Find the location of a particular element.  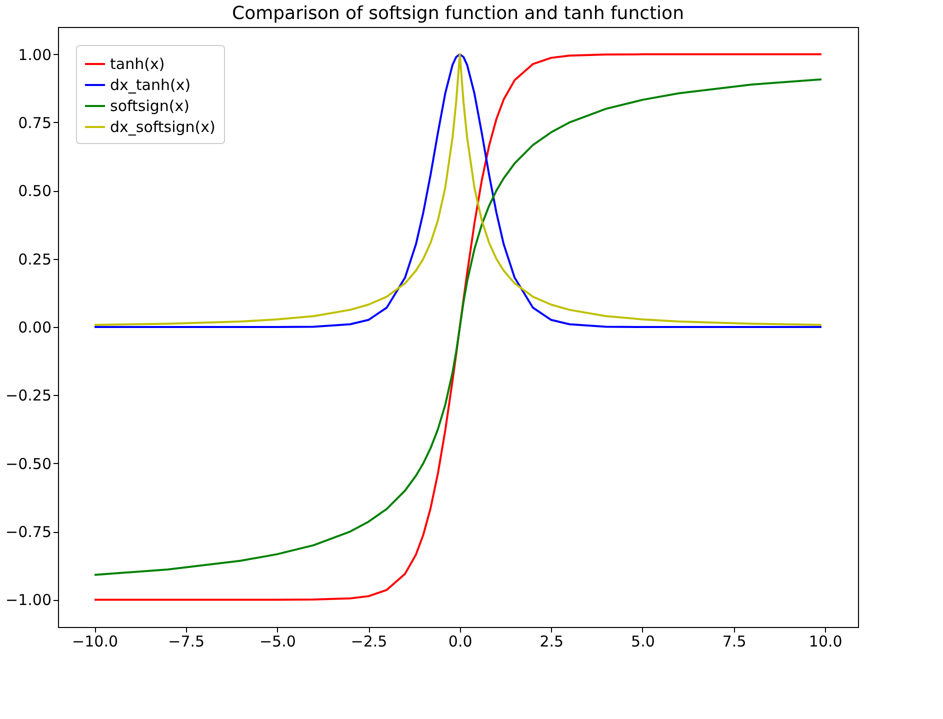

y-tick-label: 0.50 is located at coordinates (35, 191).